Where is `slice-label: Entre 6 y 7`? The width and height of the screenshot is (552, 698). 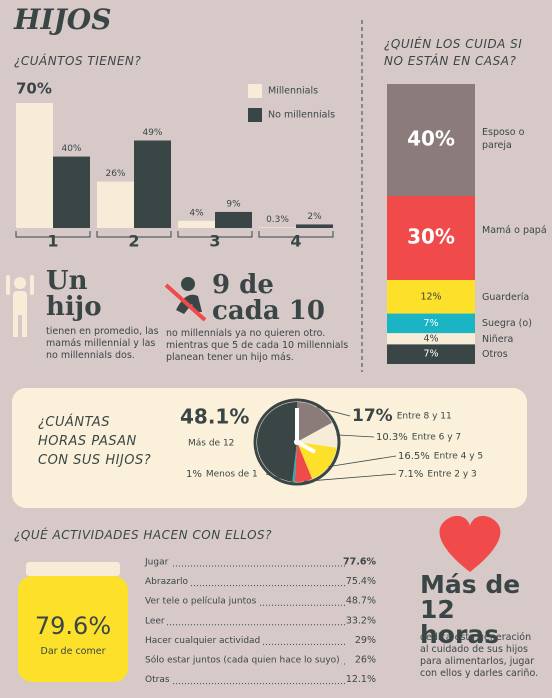
slice-label: Entre 6 y 7 is located at coordinates (436, 438).